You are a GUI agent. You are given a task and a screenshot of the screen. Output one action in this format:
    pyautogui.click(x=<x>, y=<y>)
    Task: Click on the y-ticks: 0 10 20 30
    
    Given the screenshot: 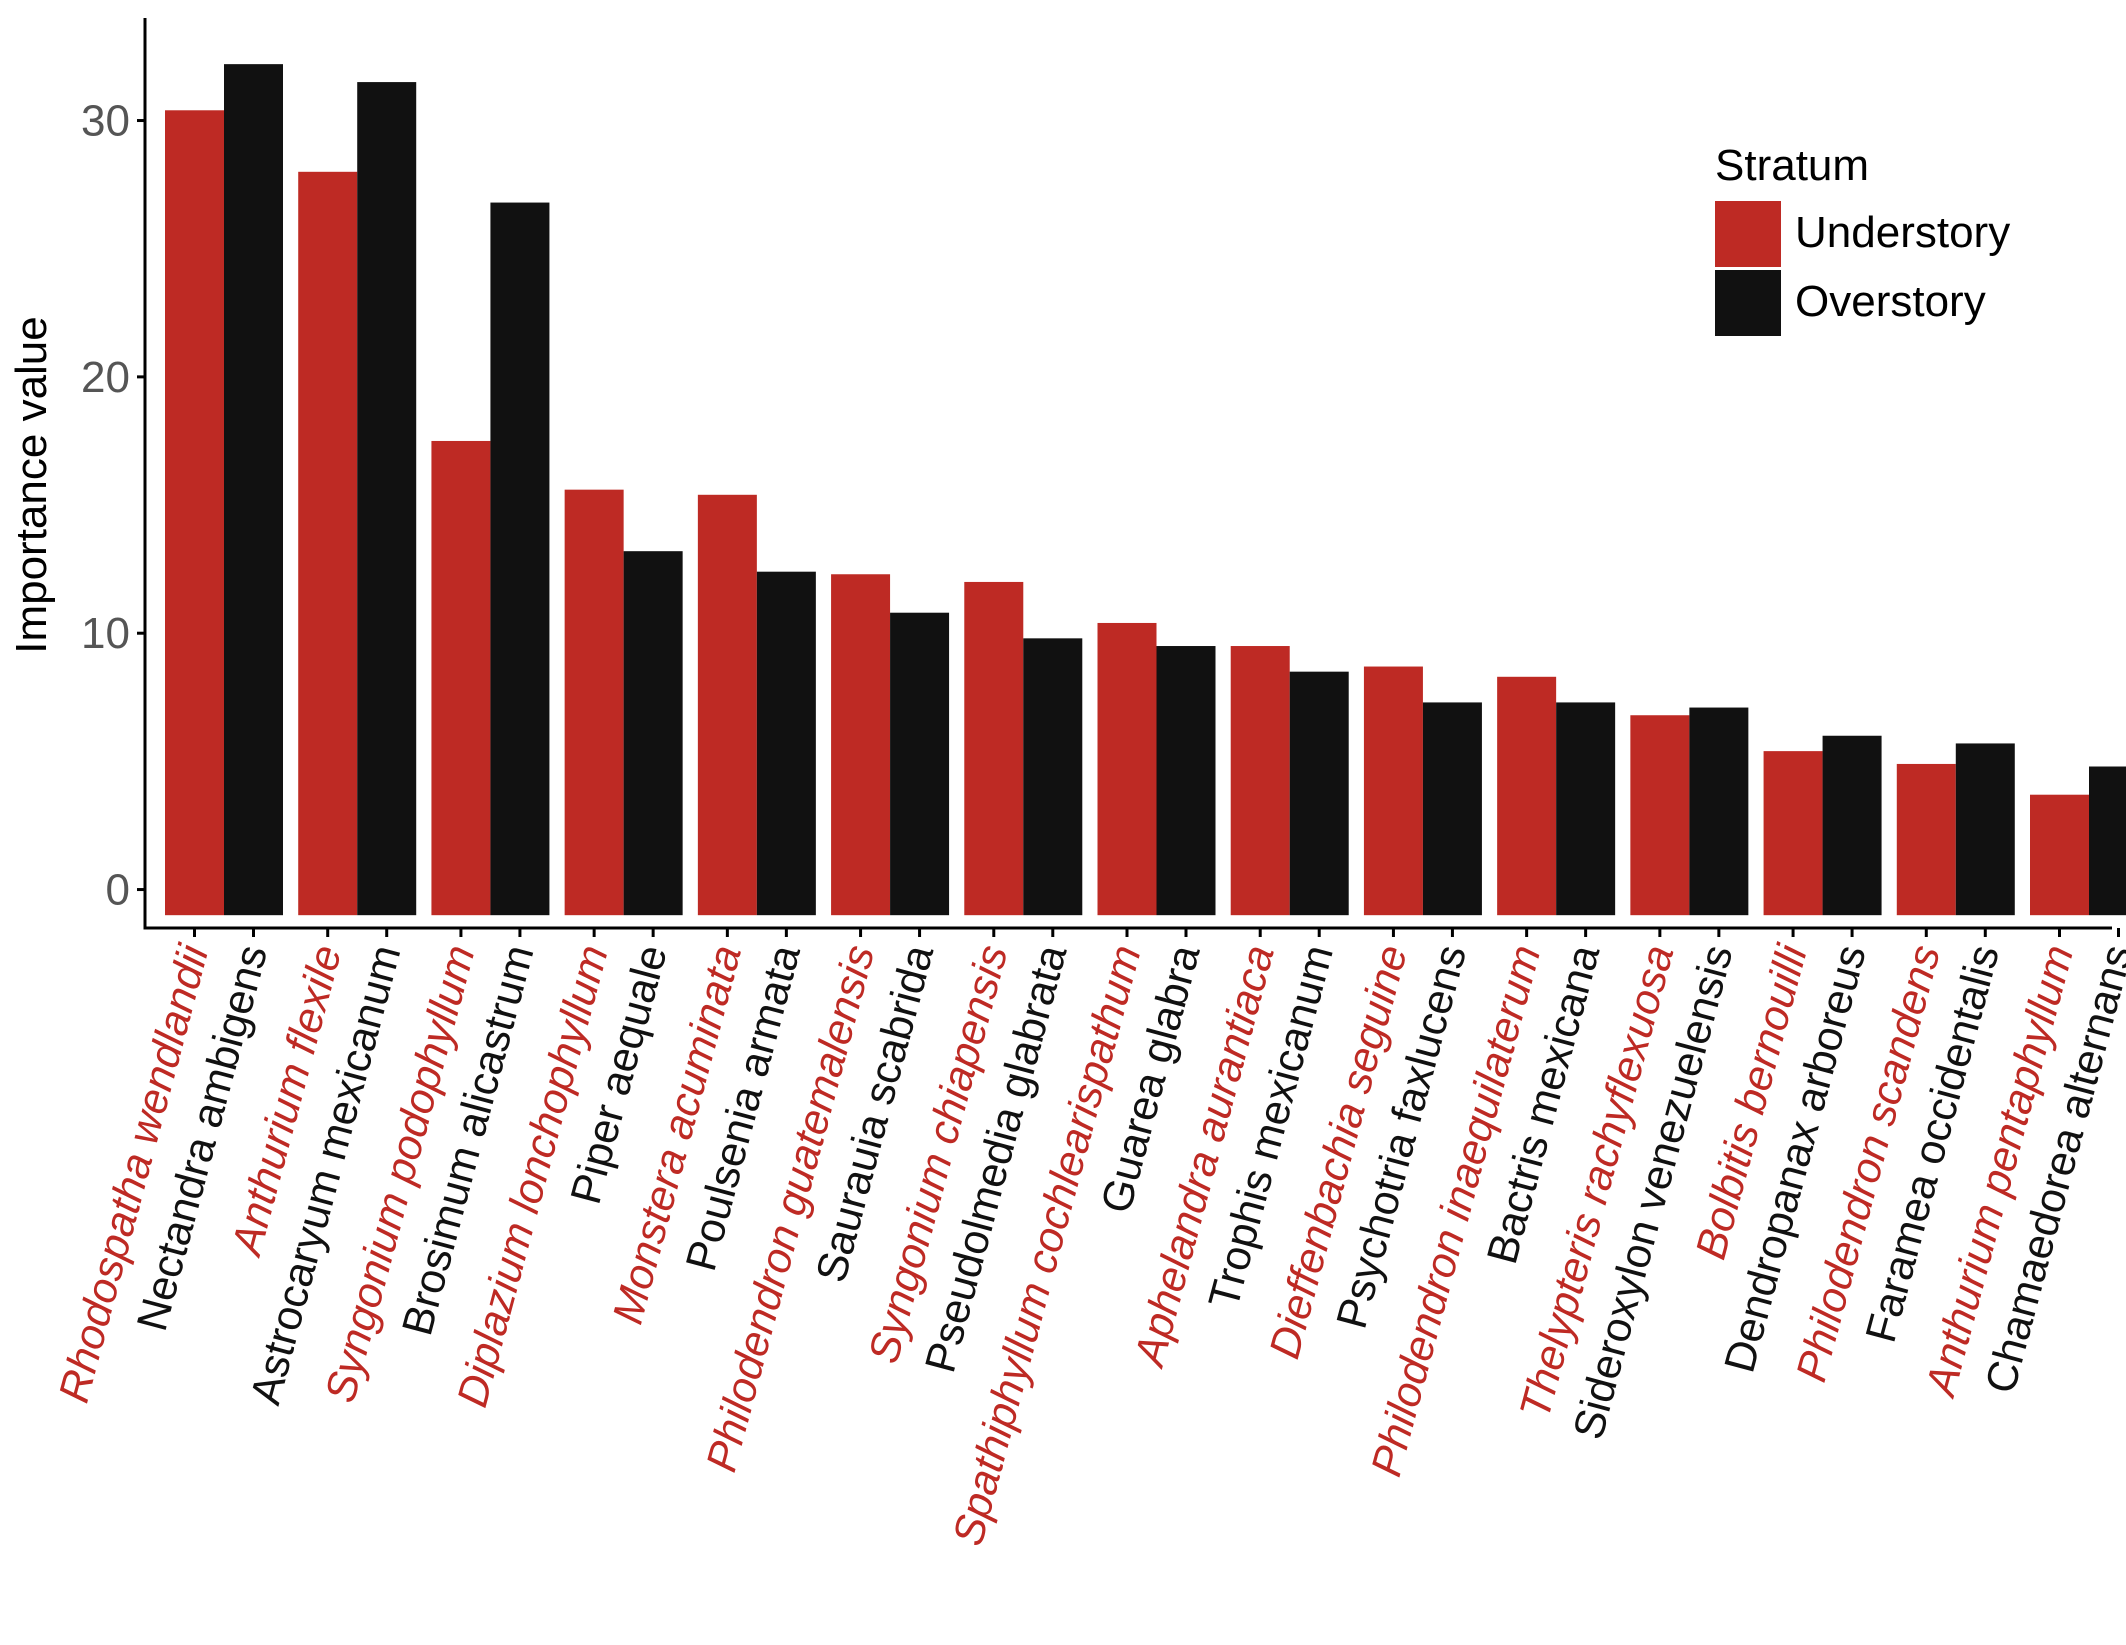 What is the action you would take?
    pyautogui.click(x=113, y=506)
    